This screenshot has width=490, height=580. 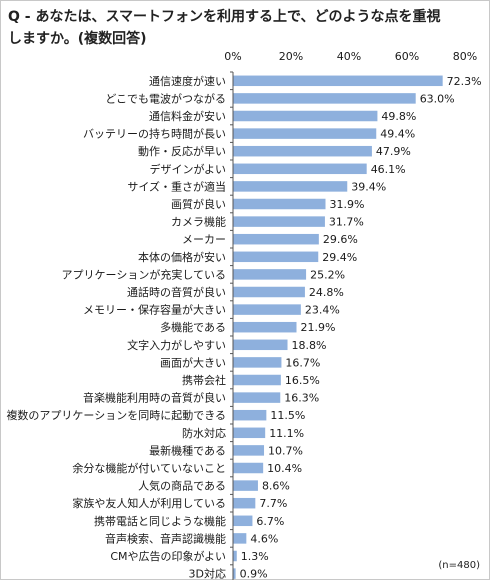 I want to click on category-label: アプリケーションが充実している, so click(x=144, y=274).